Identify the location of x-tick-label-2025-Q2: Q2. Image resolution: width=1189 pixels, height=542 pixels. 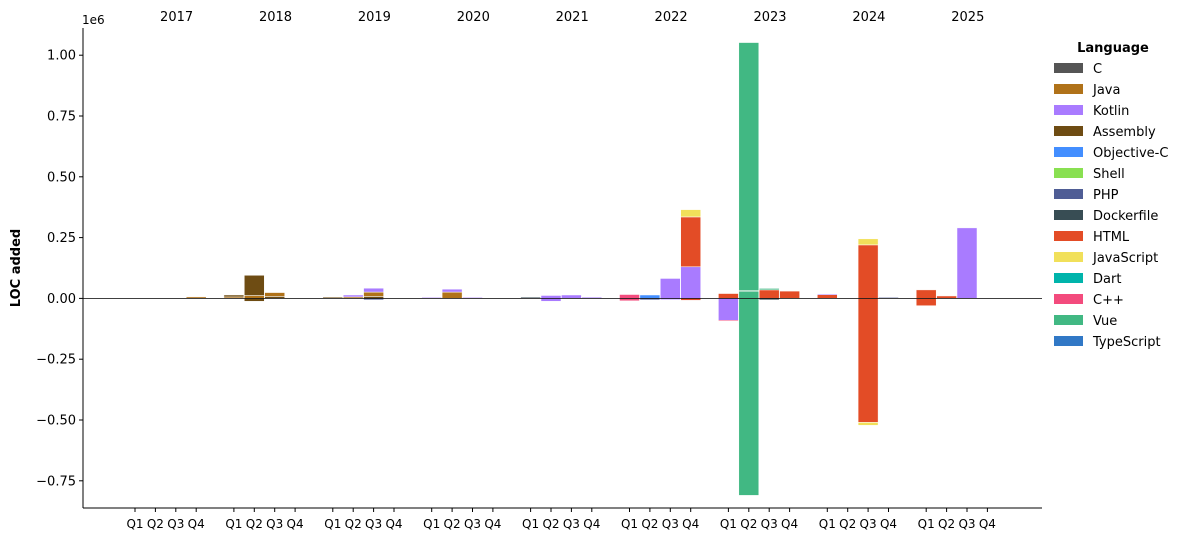
(946, 524).